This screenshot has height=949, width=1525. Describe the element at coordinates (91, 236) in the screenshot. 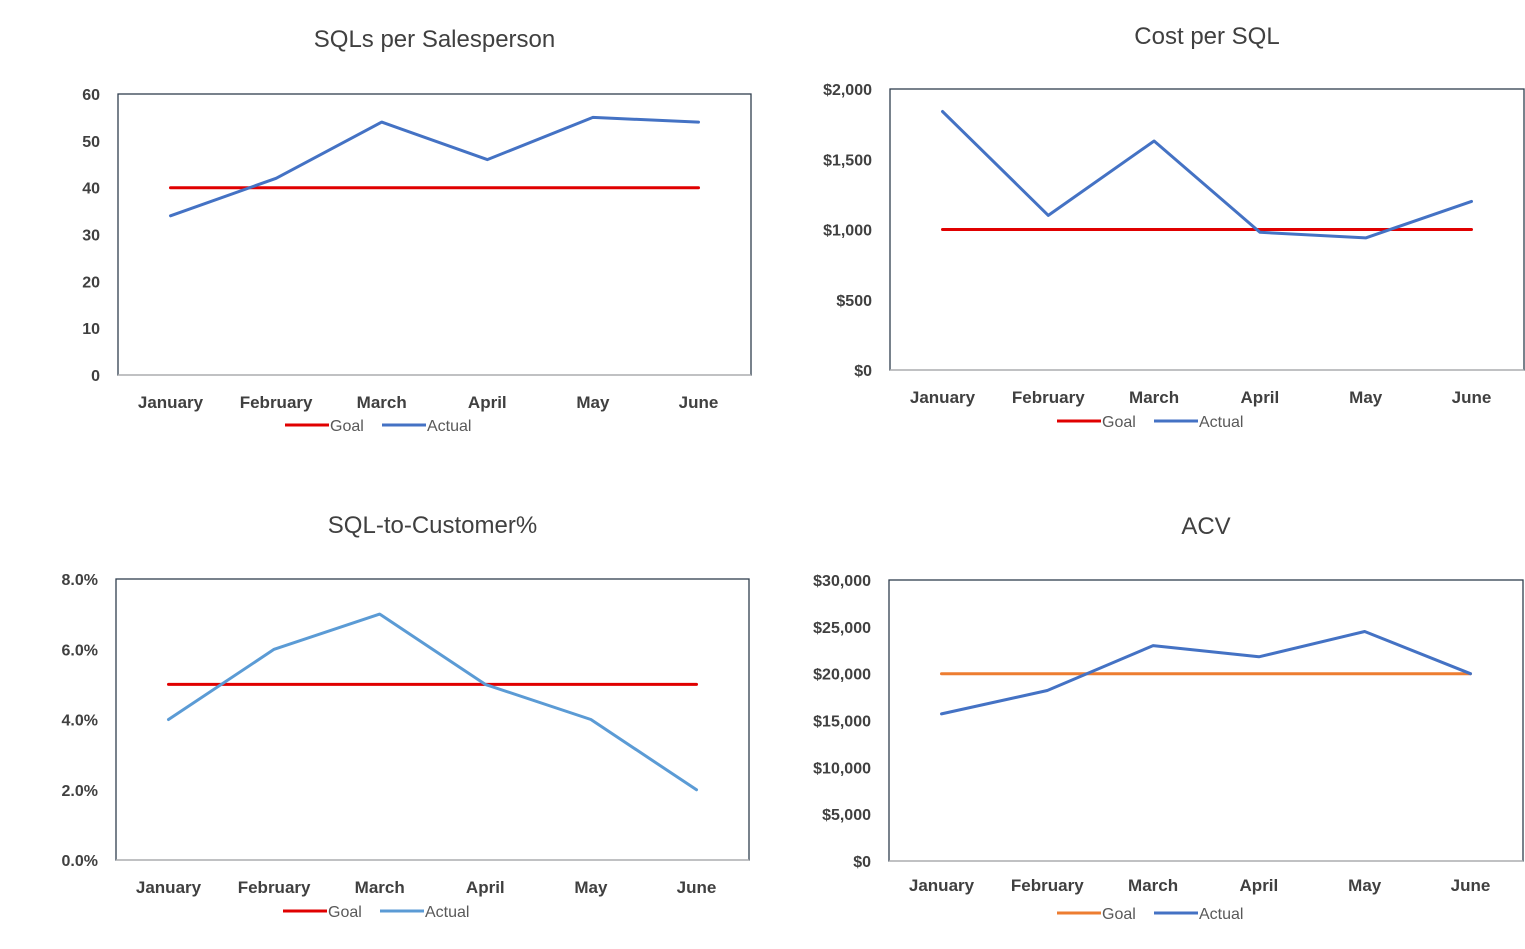

I see `y-tick-label: 30` at that location.